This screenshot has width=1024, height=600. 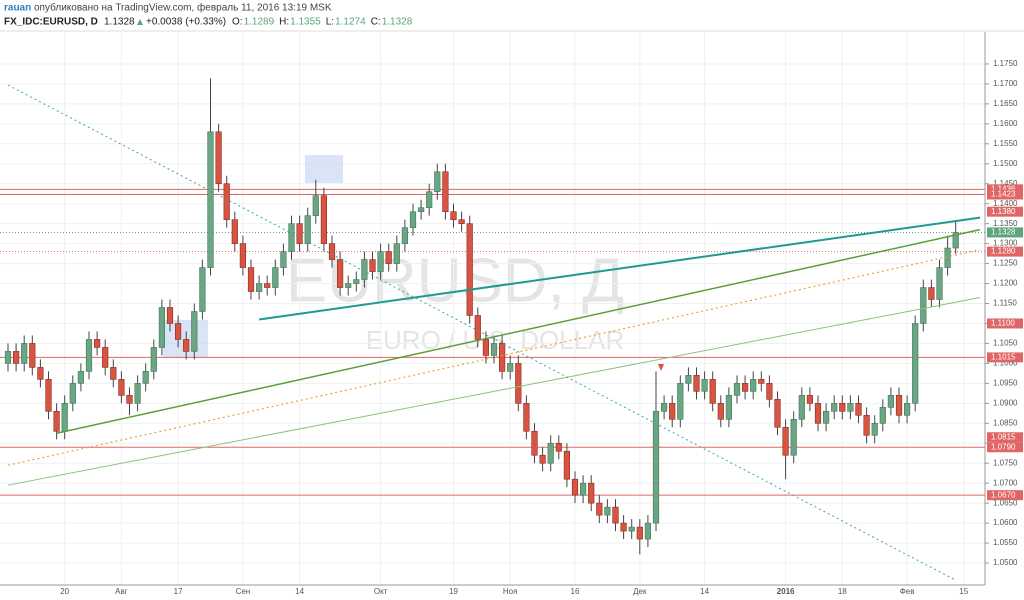 What do you see at coordinates (575, 591) in the screenshot?
I see `x-tick-label: 16` at bounding box center [575, 591].